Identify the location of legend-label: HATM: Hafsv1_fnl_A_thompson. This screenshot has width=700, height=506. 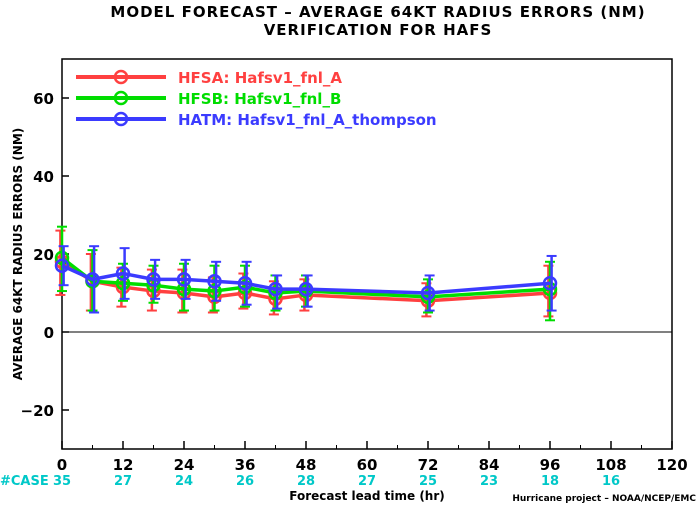
(307, 120).